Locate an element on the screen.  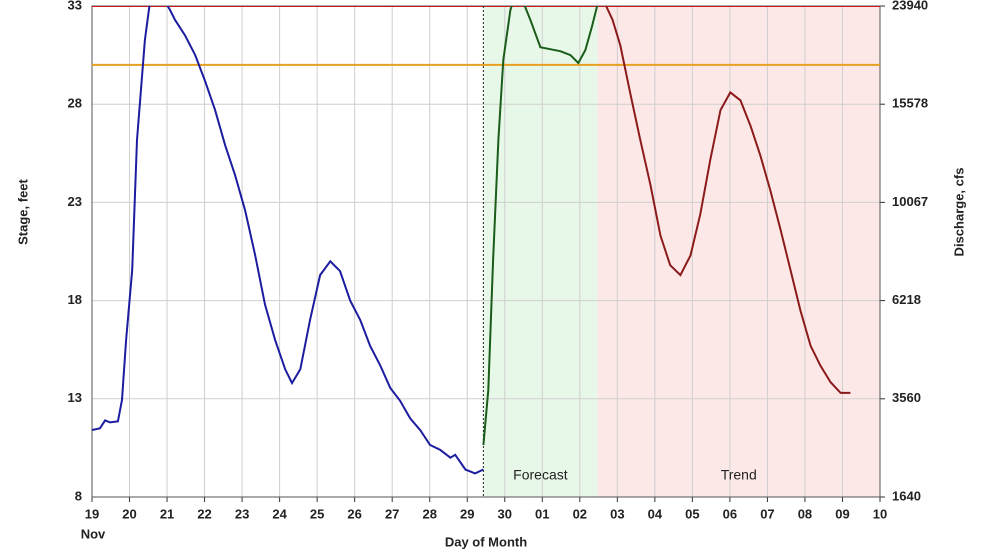
x-tick-label: 29 is located at coordinates (467, 513).